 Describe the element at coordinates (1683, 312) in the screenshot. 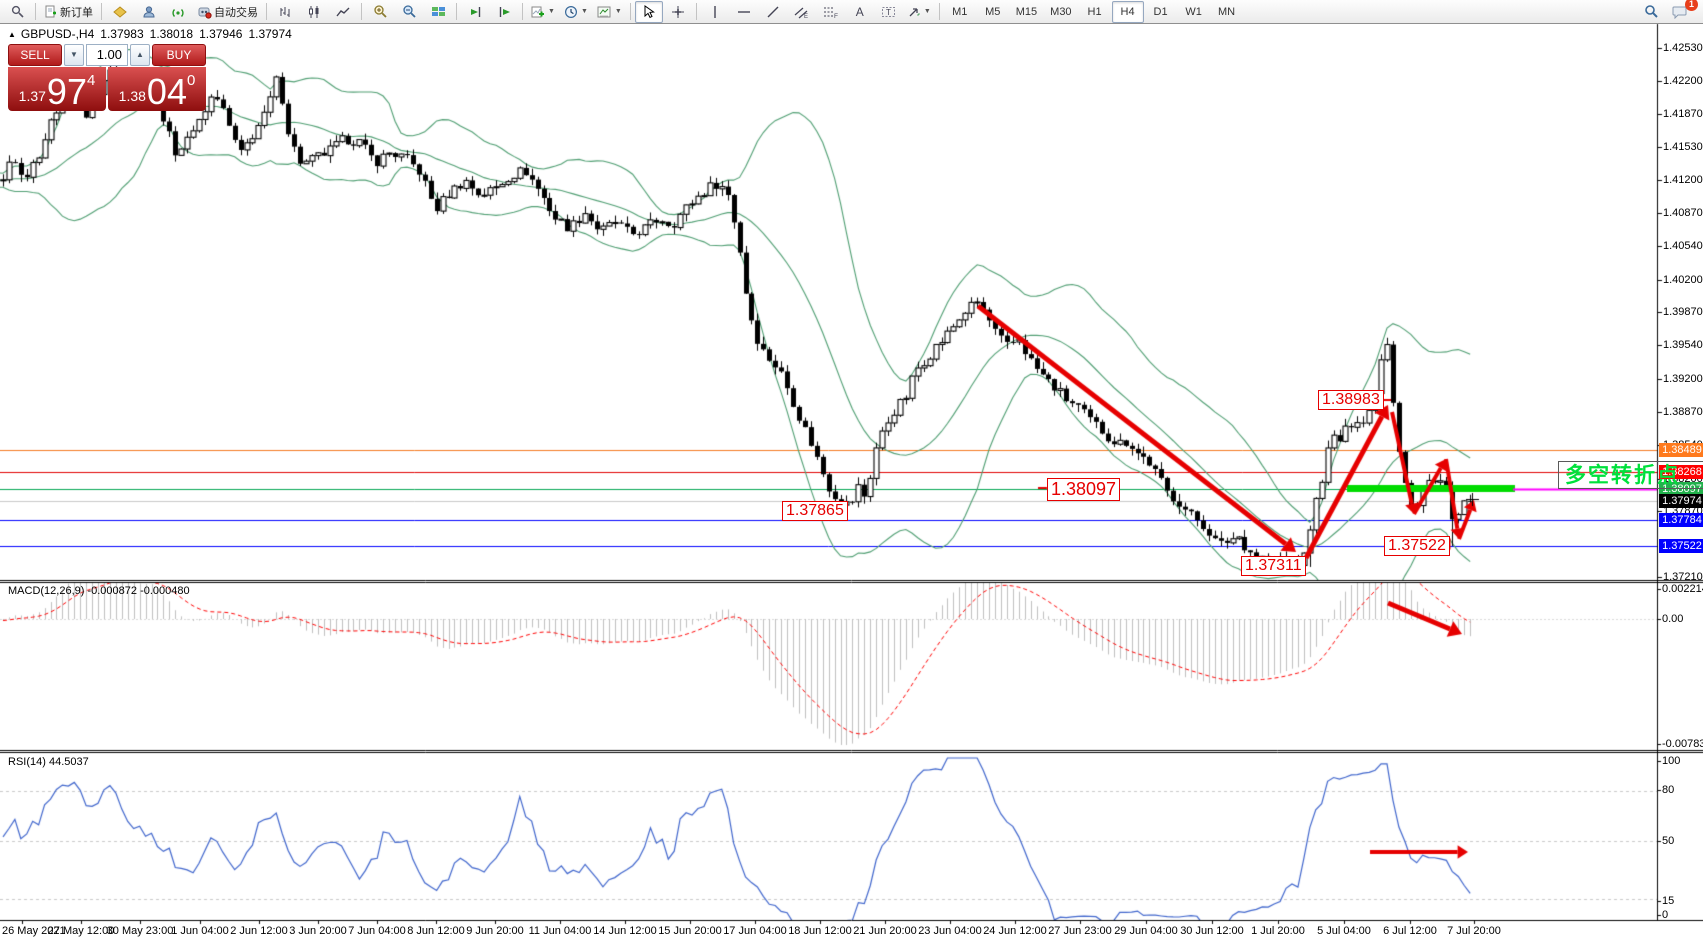

I see `price-tick-label: 1.39870` at that location.